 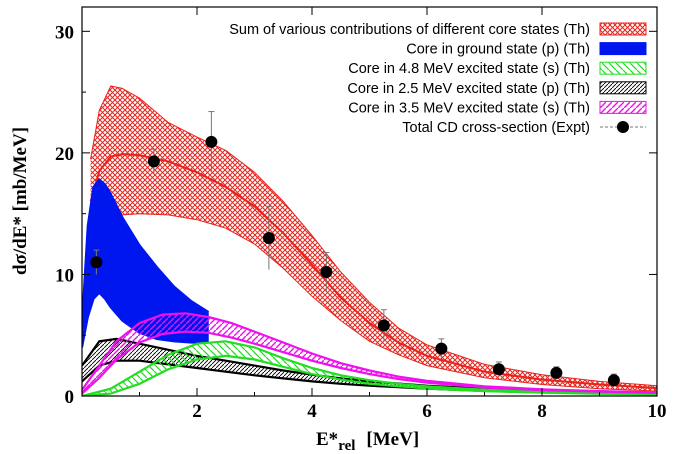 I want to click on legend-label: Total CD cross-section (Expt), so click(x=496, y=128).